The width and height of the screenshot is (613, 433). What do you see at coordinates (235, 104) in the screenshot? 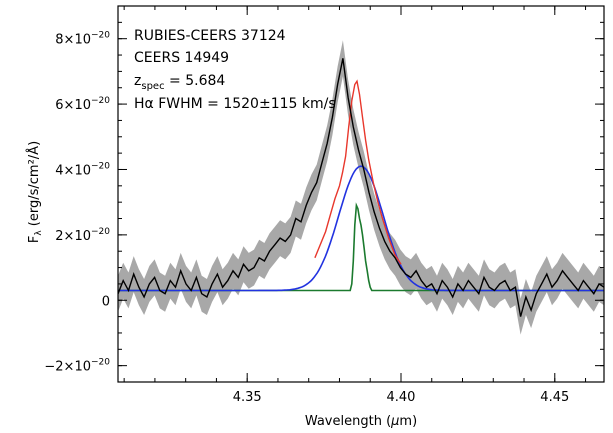
I see `annotation-fwhm: Hα FWHM = 1520±115 km/s` at bounding box center [235, 104].